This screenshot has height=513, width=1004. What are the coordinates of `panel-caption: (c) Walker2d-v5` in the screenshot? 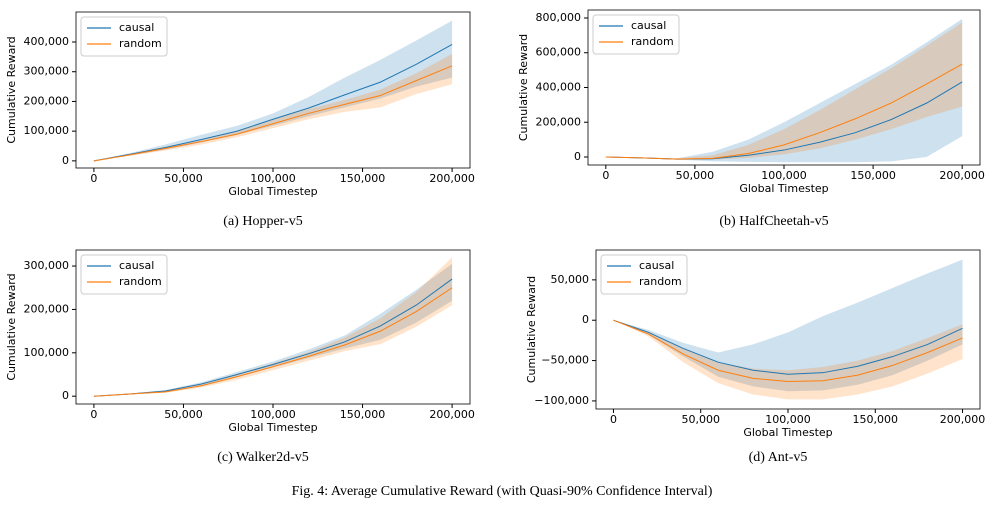 It's located at (263, 457).